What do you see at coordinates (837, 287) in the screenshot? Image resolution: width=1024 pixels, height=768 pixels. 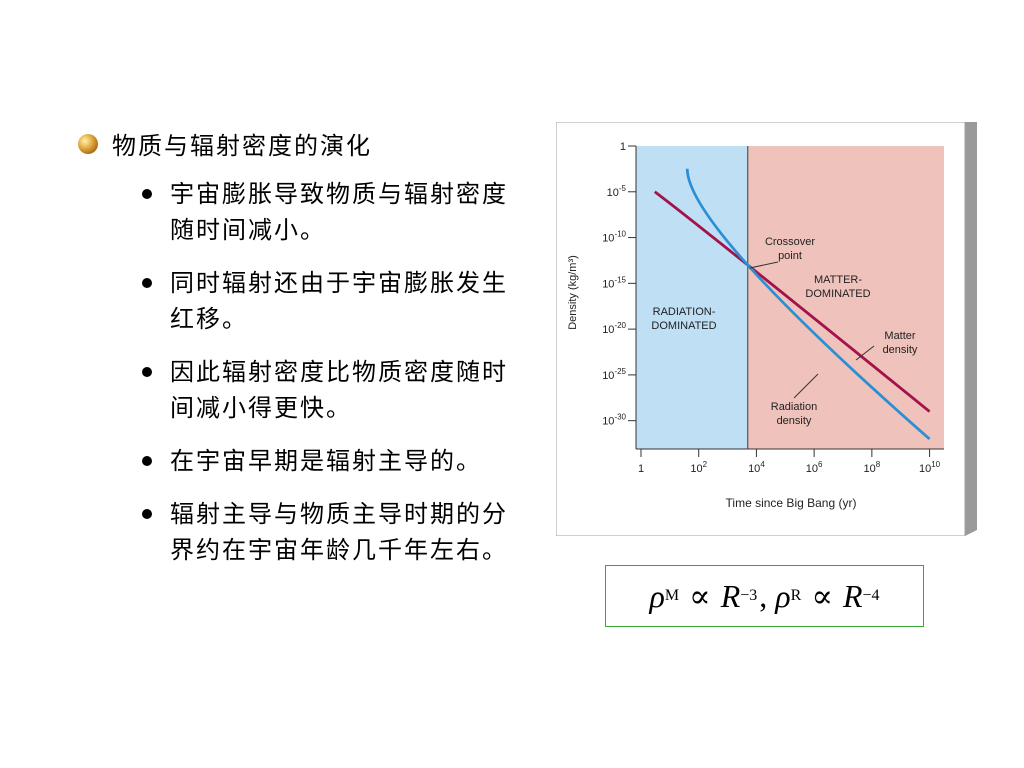 I see `matter-dominated-label: MATTER-DOMINATED` at bounding box center [837, 287].